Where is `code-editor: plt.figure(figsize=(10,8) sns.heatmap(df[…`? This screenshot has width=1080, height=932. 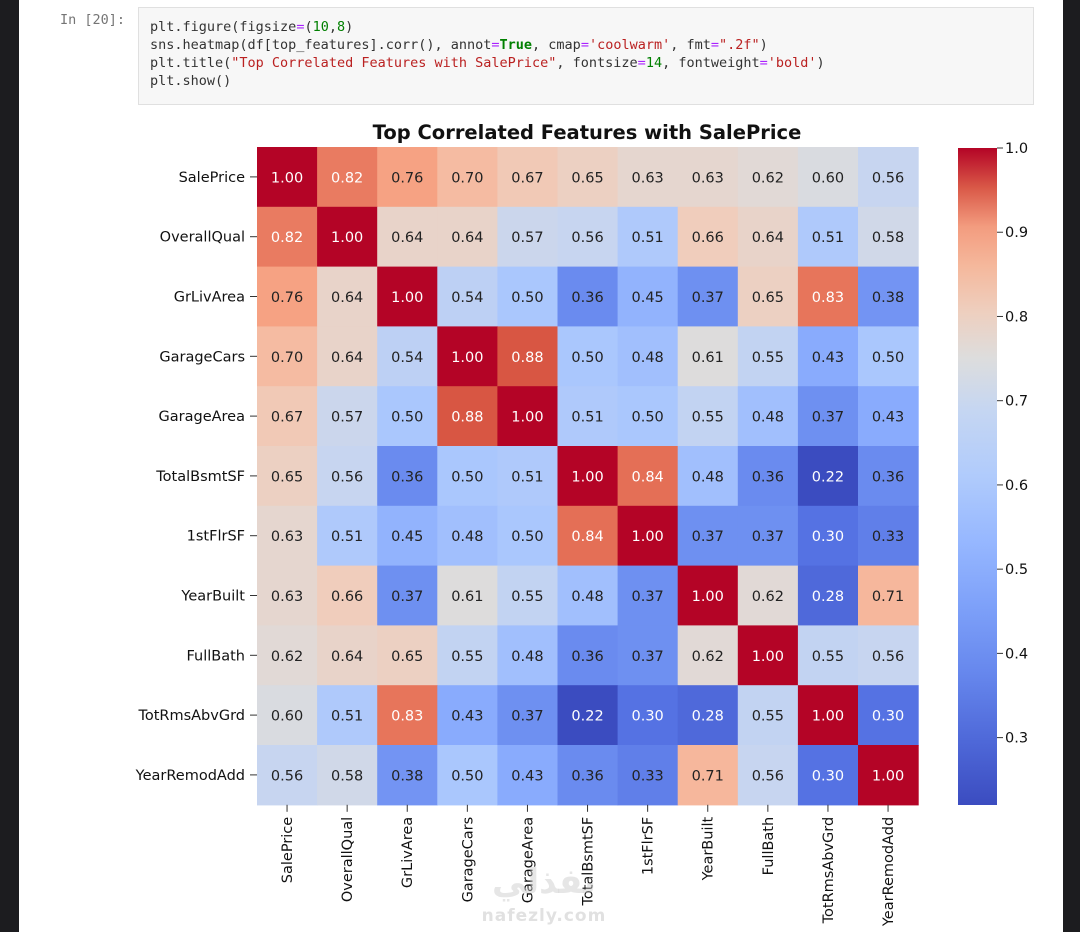
code-editor: plt.figure(figsize=(10,8) sns.heatmap(df[… is located at coordinates (586, 49).